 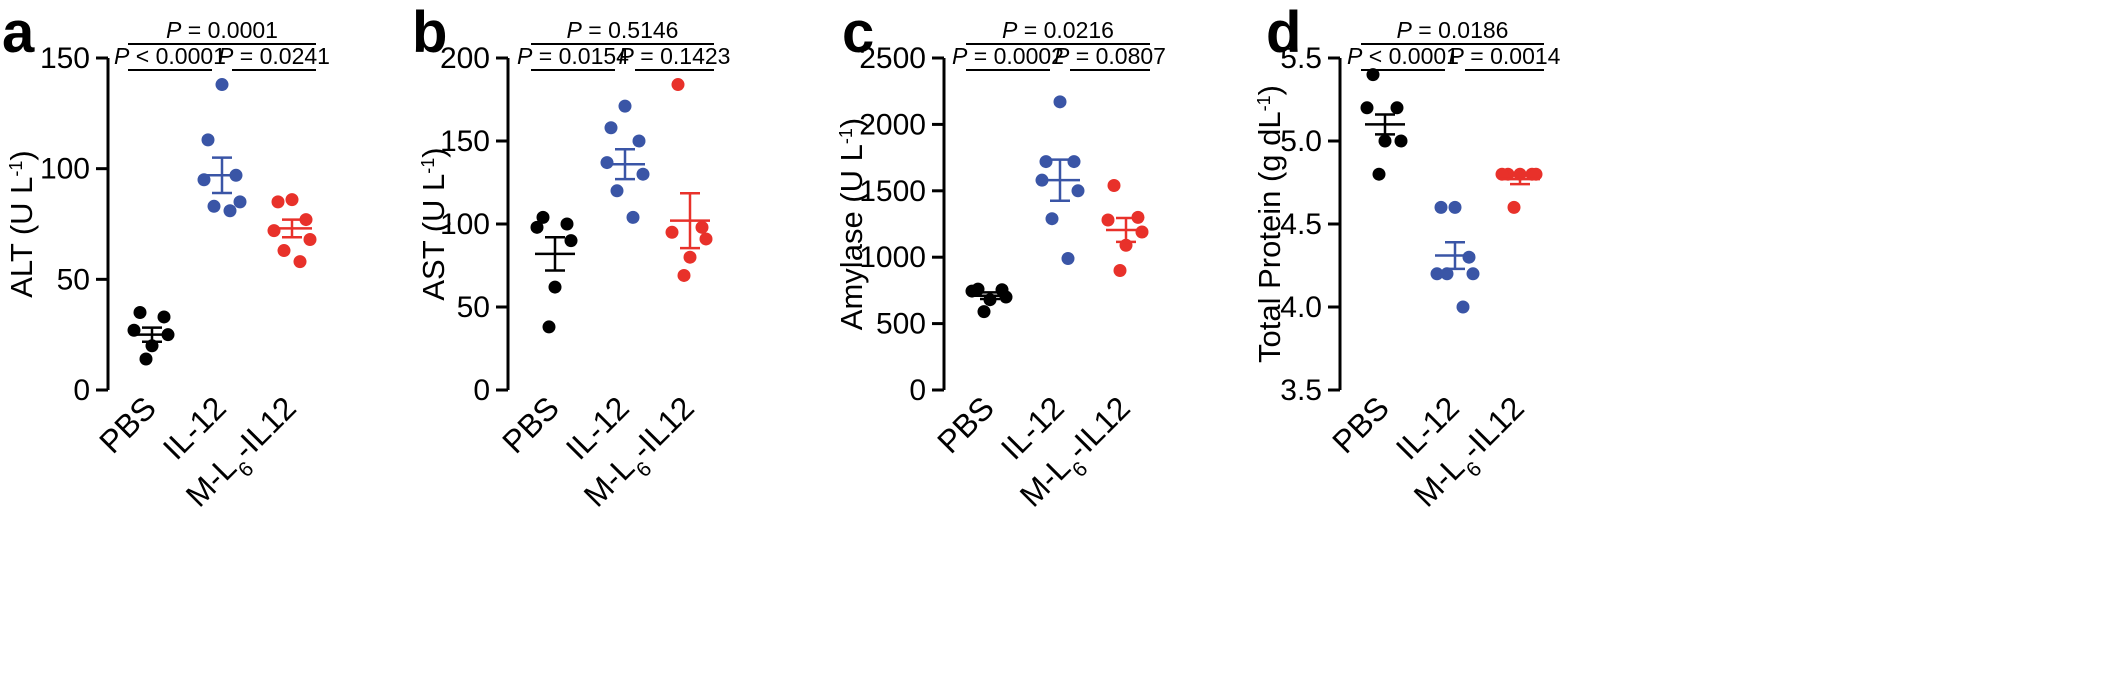 I want to click on y-tick-label: 1500, so click(x=892, y=191).